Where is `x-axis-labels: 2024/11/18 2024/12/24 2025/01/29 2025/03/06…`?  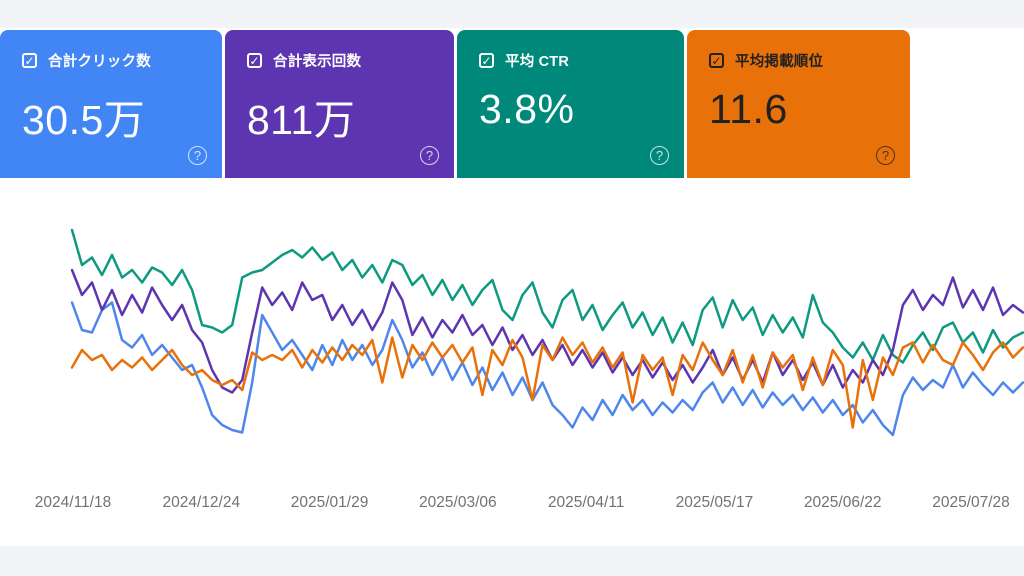
x-axis-labels: 2024/11/18 2024/12/24 2025/01/29 2025/03/06… is located at coordinates (512, 505).